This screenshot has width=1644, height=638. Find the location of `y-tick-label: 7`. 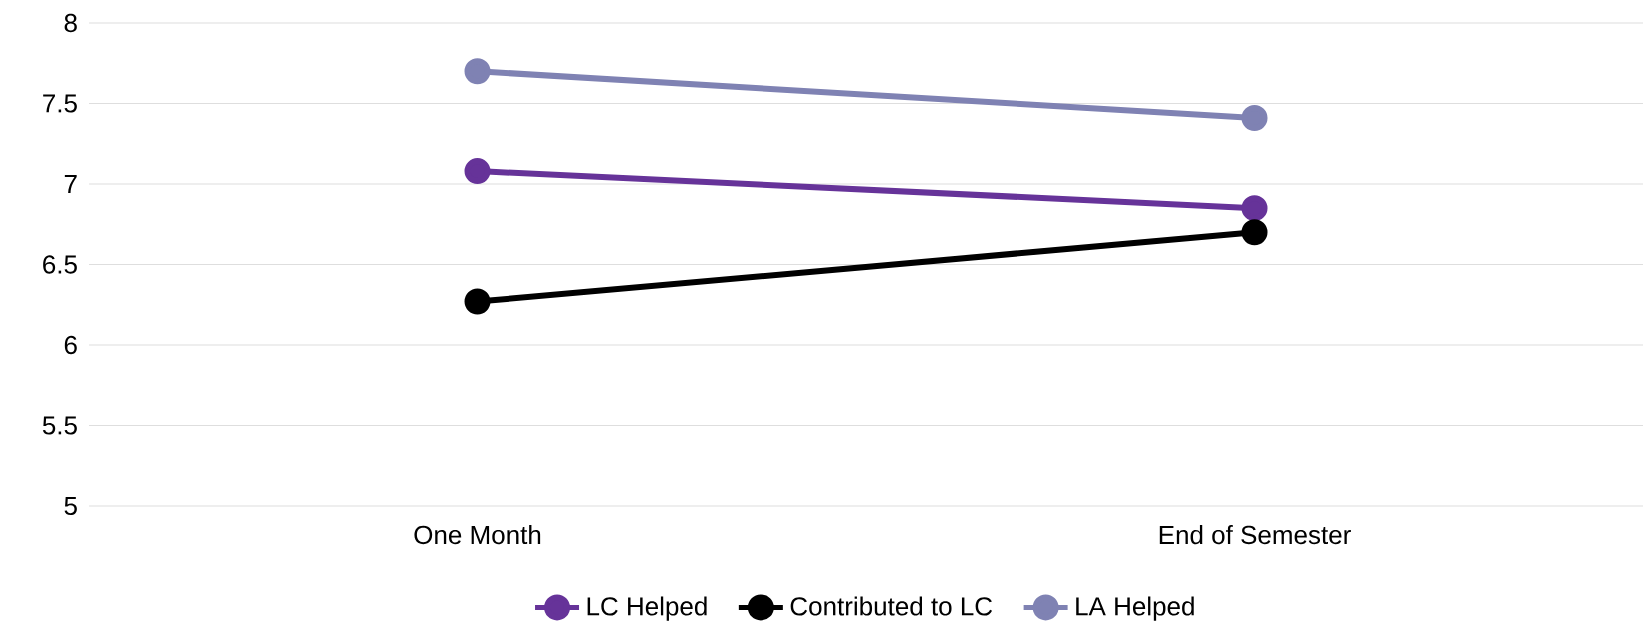

y-tick-label: 7 is located at coordinates (70, 184).